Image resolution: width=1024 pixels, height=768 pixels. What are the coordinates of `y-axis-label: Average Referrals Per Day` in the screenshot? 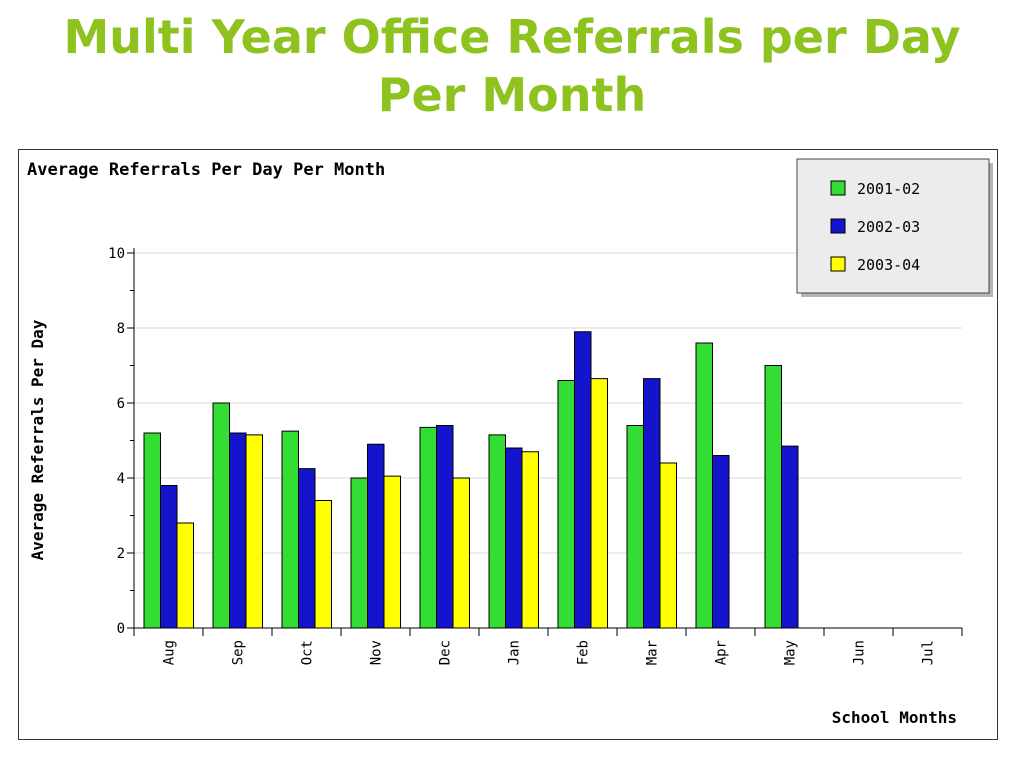 It's located at (37, 439).